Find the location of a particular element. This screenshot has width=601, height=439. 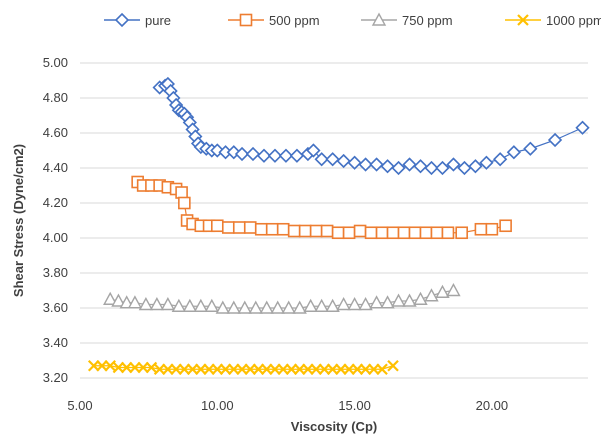

y-tick-label: 4.20 is located at coordinates (55, 202).